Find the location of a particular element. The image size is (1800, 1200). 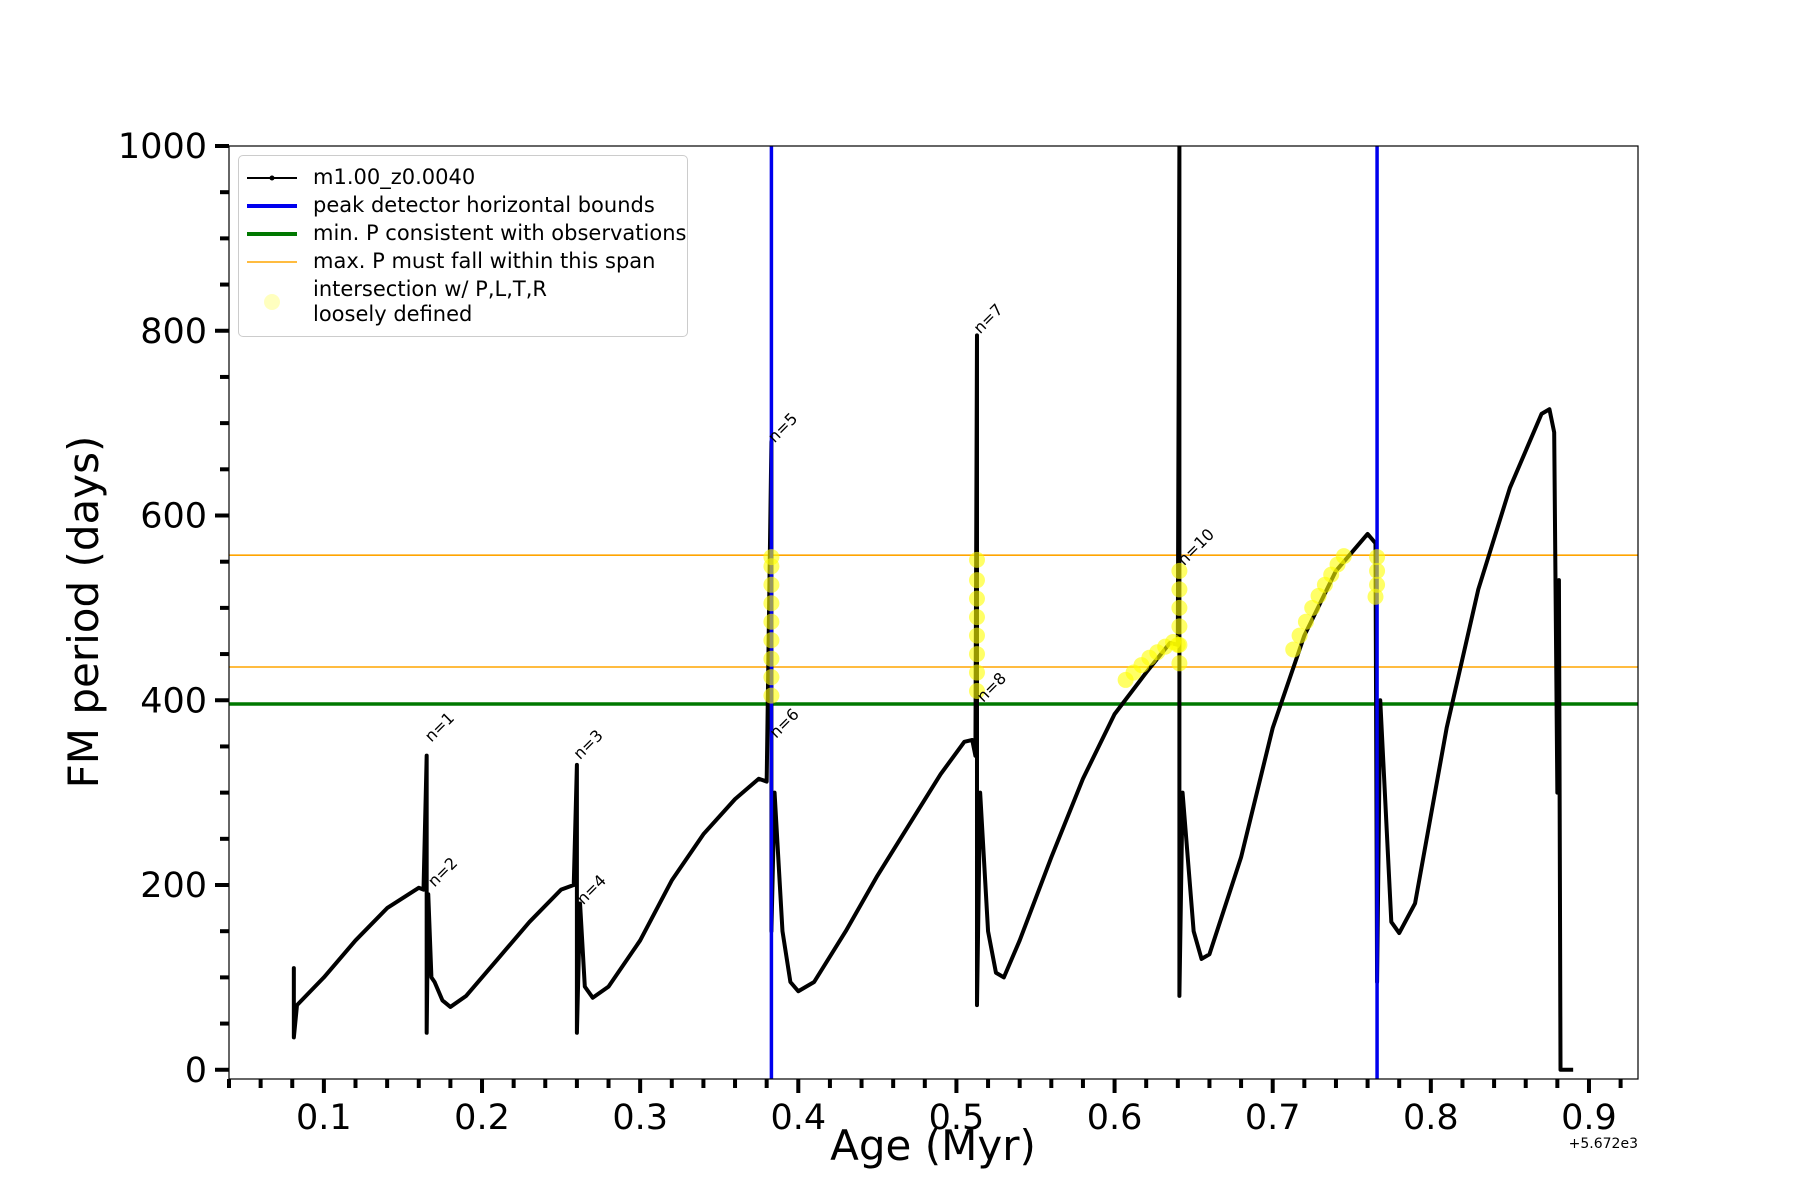

legend-label: min. P consistent with observations is located at coordinates (500, 233).